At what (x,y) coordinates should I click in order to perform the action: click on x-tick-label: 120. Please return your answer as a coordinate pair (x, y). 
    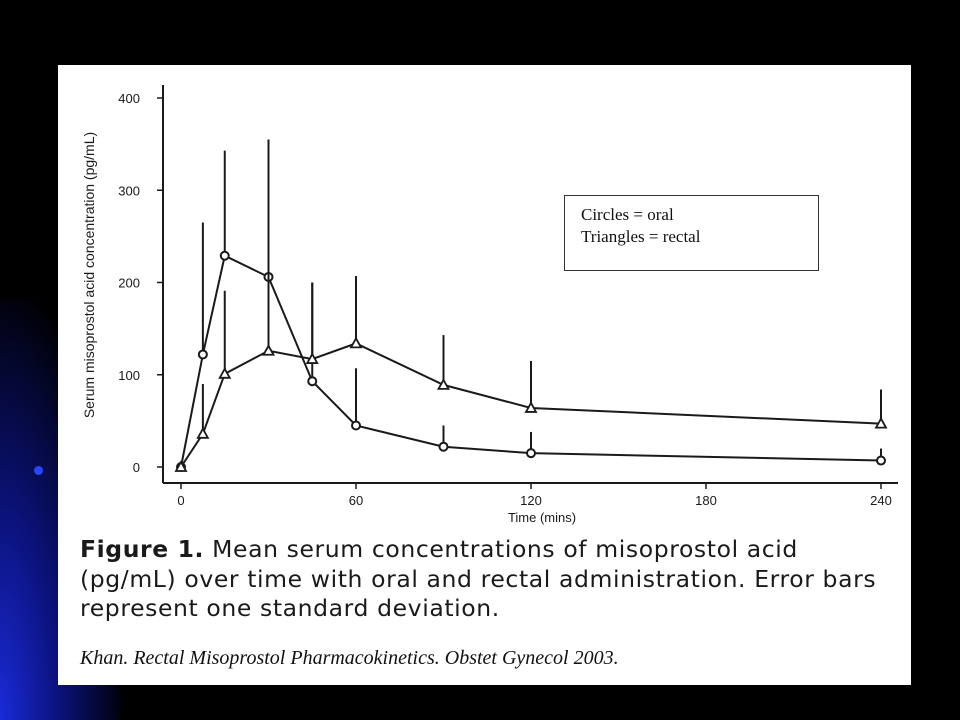
    Looking at the image, I should click on (531, 500).